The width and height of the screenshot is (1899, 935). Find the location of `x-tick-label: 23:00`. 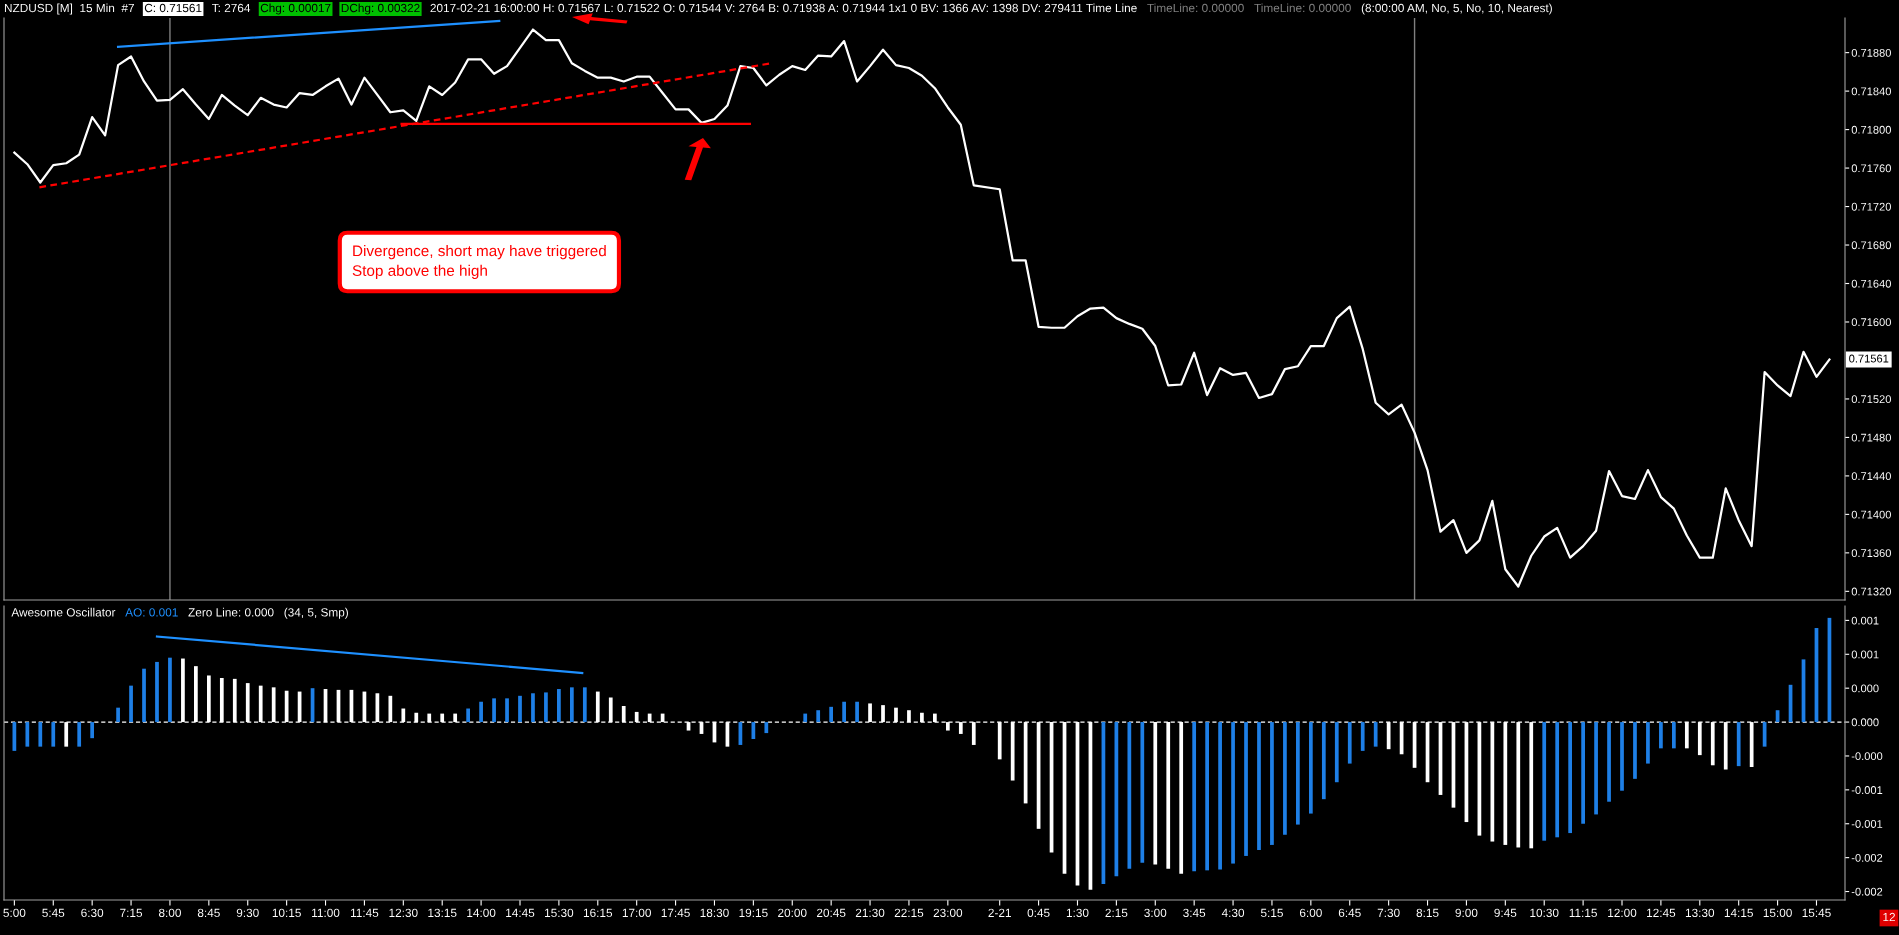

x-tick-label: 23:00 is located at coordinates (948, 912).